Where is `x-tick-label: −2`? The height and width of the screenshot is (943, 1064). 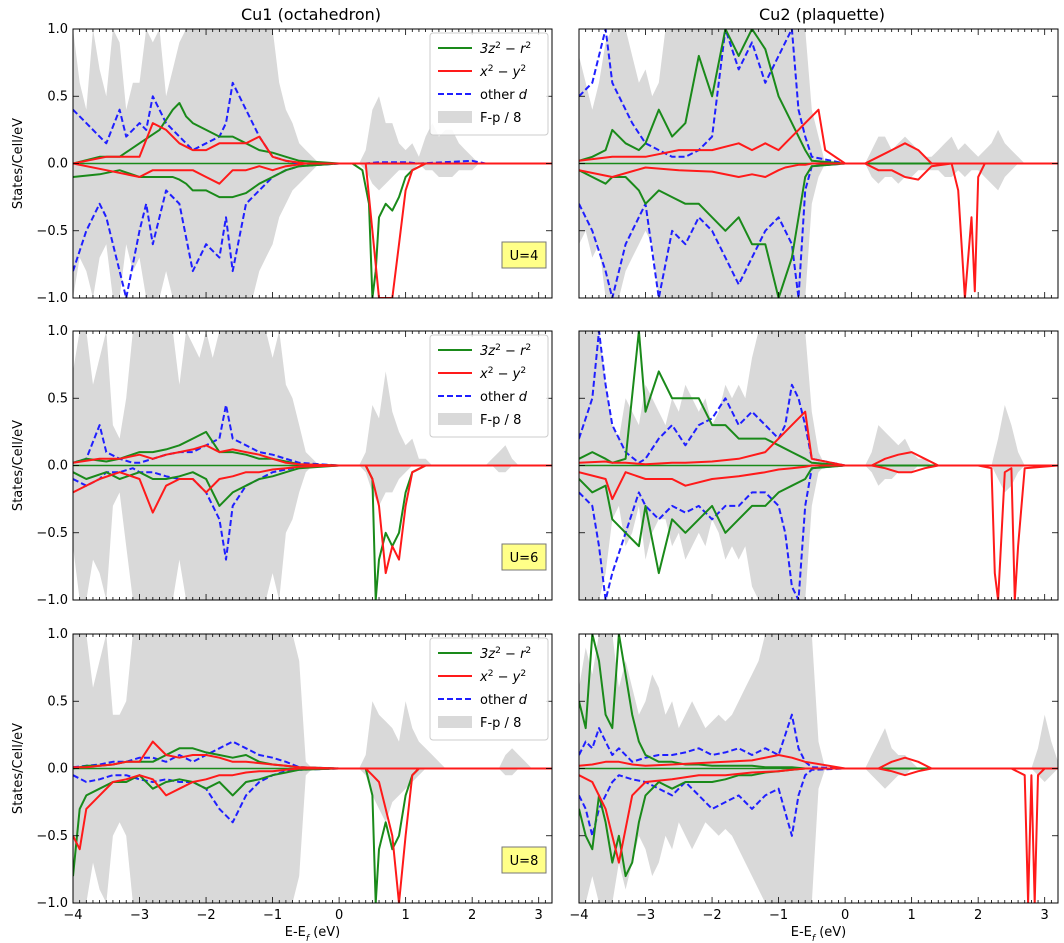
x-tick-label: −2 is located at coordinates (205, 915).